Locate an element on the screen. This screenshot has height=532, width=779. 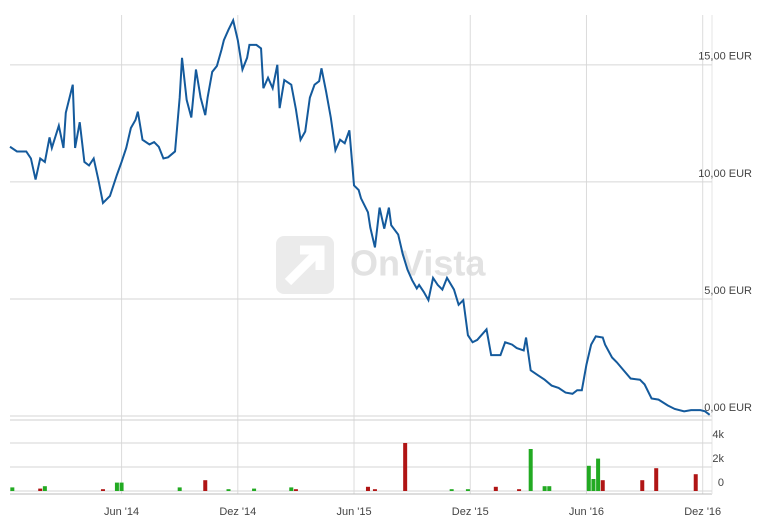
x-tick-label: Jun '14 is located at coordinates (121, 512).